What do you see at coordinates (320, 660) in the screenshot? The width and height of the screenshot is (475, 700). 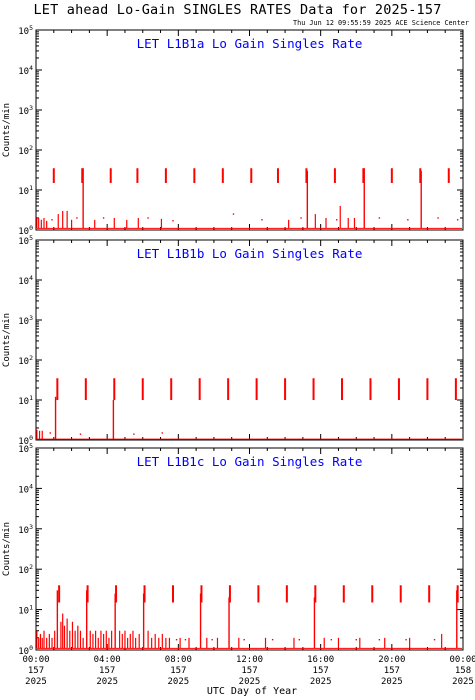 I see `x-tick-time: 16:00` at bounding box center [320, 660].